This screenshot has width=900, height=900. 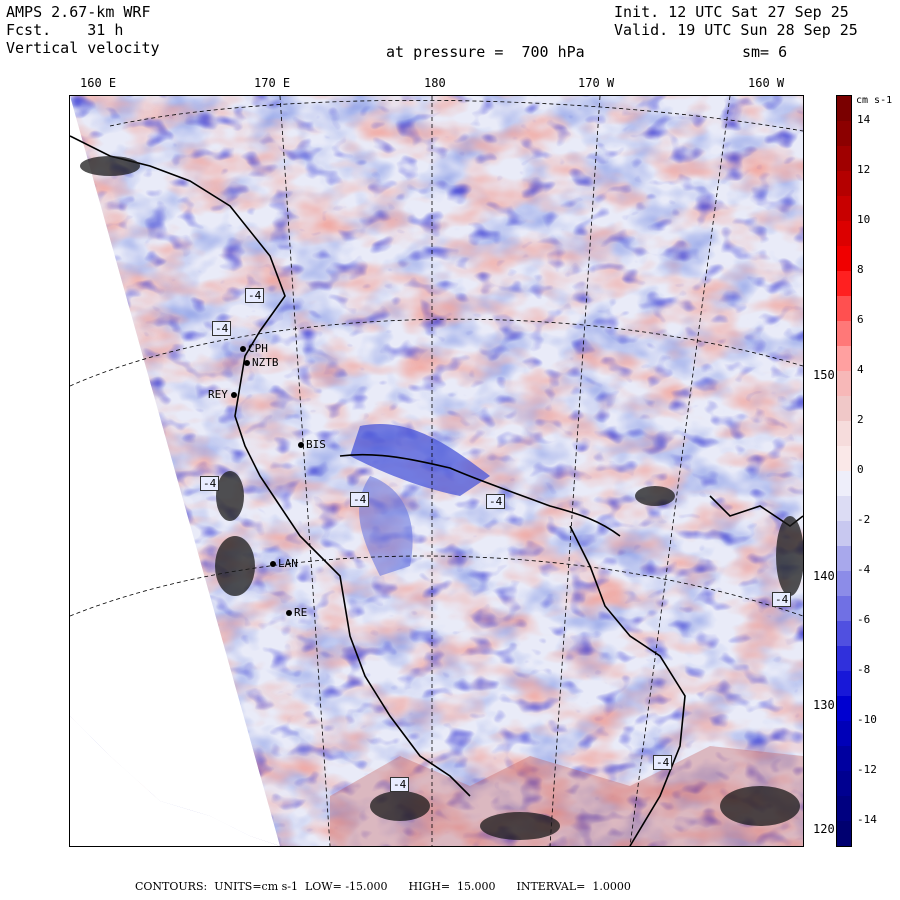 What do you see at coordinates (435, 83) in the screenshot?
I see `lon-label-180: 180` at bounding box center [435, 83].